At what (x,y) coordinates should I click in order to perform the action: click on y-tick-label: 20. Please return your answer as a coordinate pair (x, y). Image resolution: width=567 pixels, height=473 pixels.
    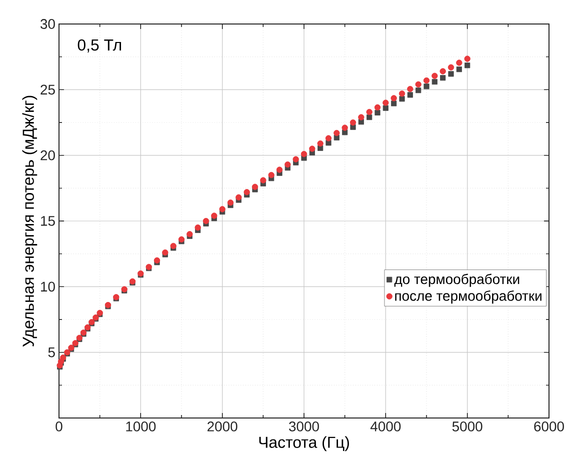
    Looking at the image, I should click on (47, 155).